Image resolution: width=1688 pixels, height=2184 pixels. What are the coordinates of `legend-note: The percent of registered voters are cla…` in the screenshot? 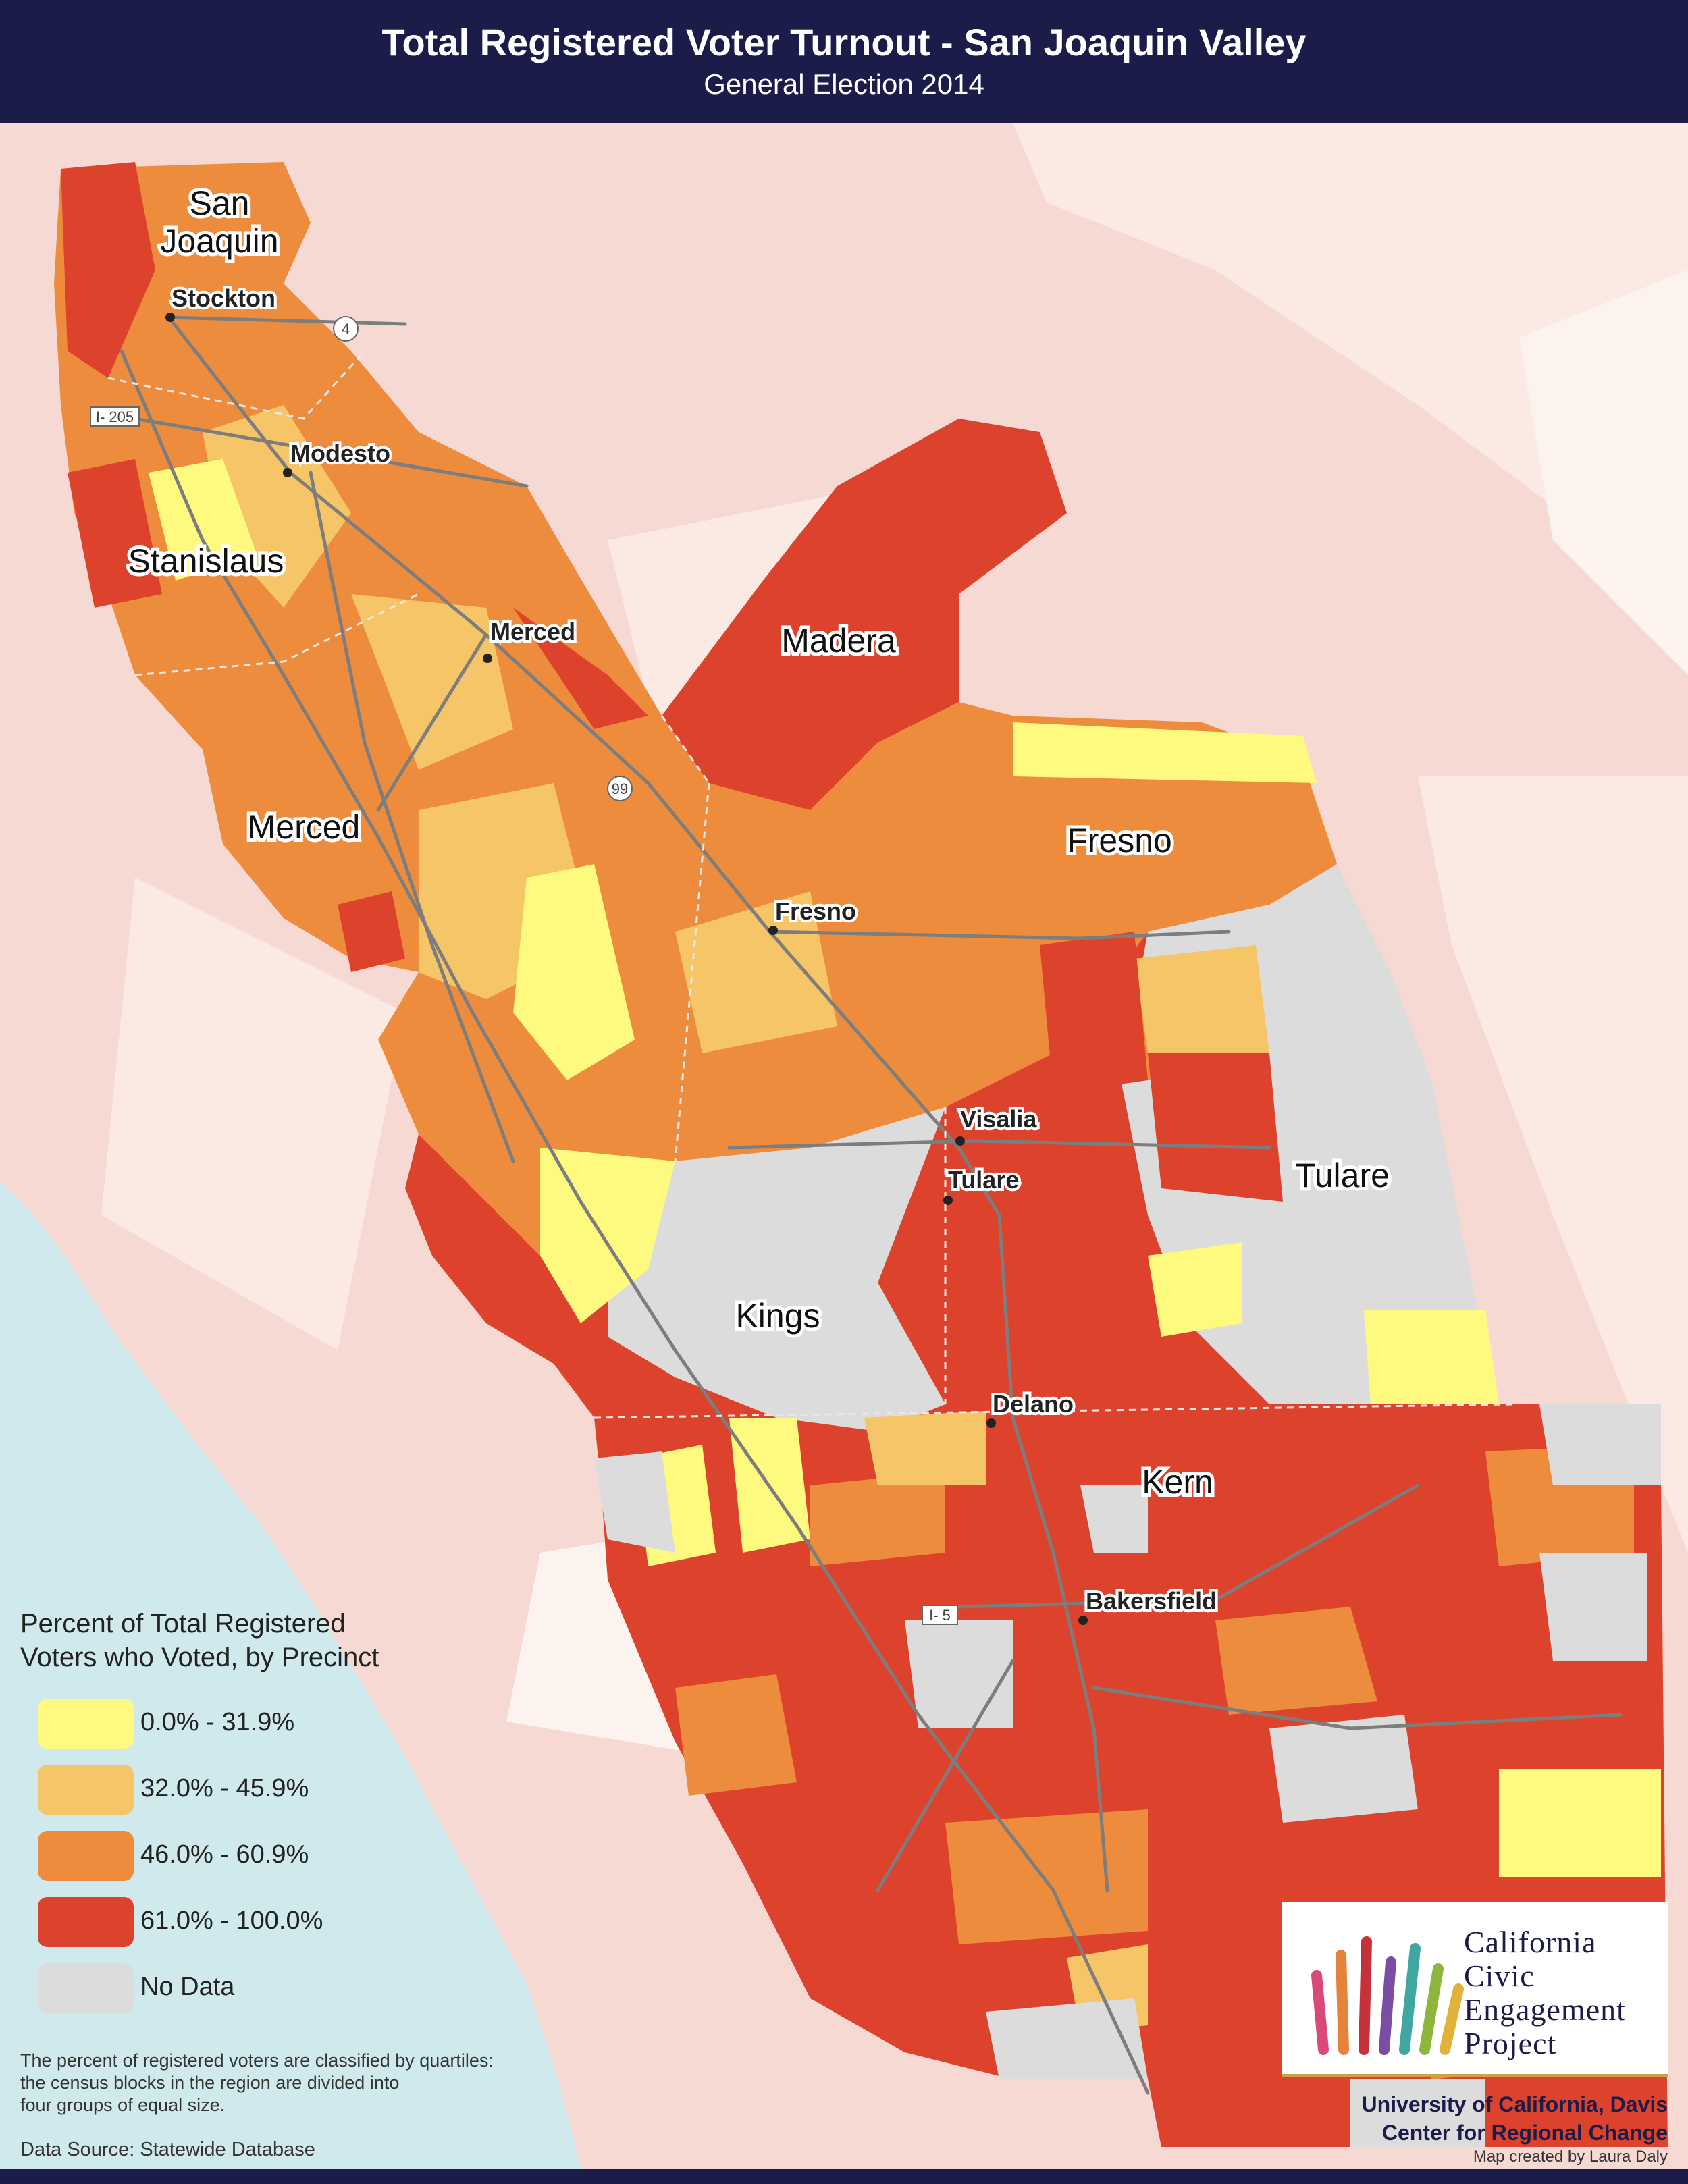 It's located at (324, 2083).